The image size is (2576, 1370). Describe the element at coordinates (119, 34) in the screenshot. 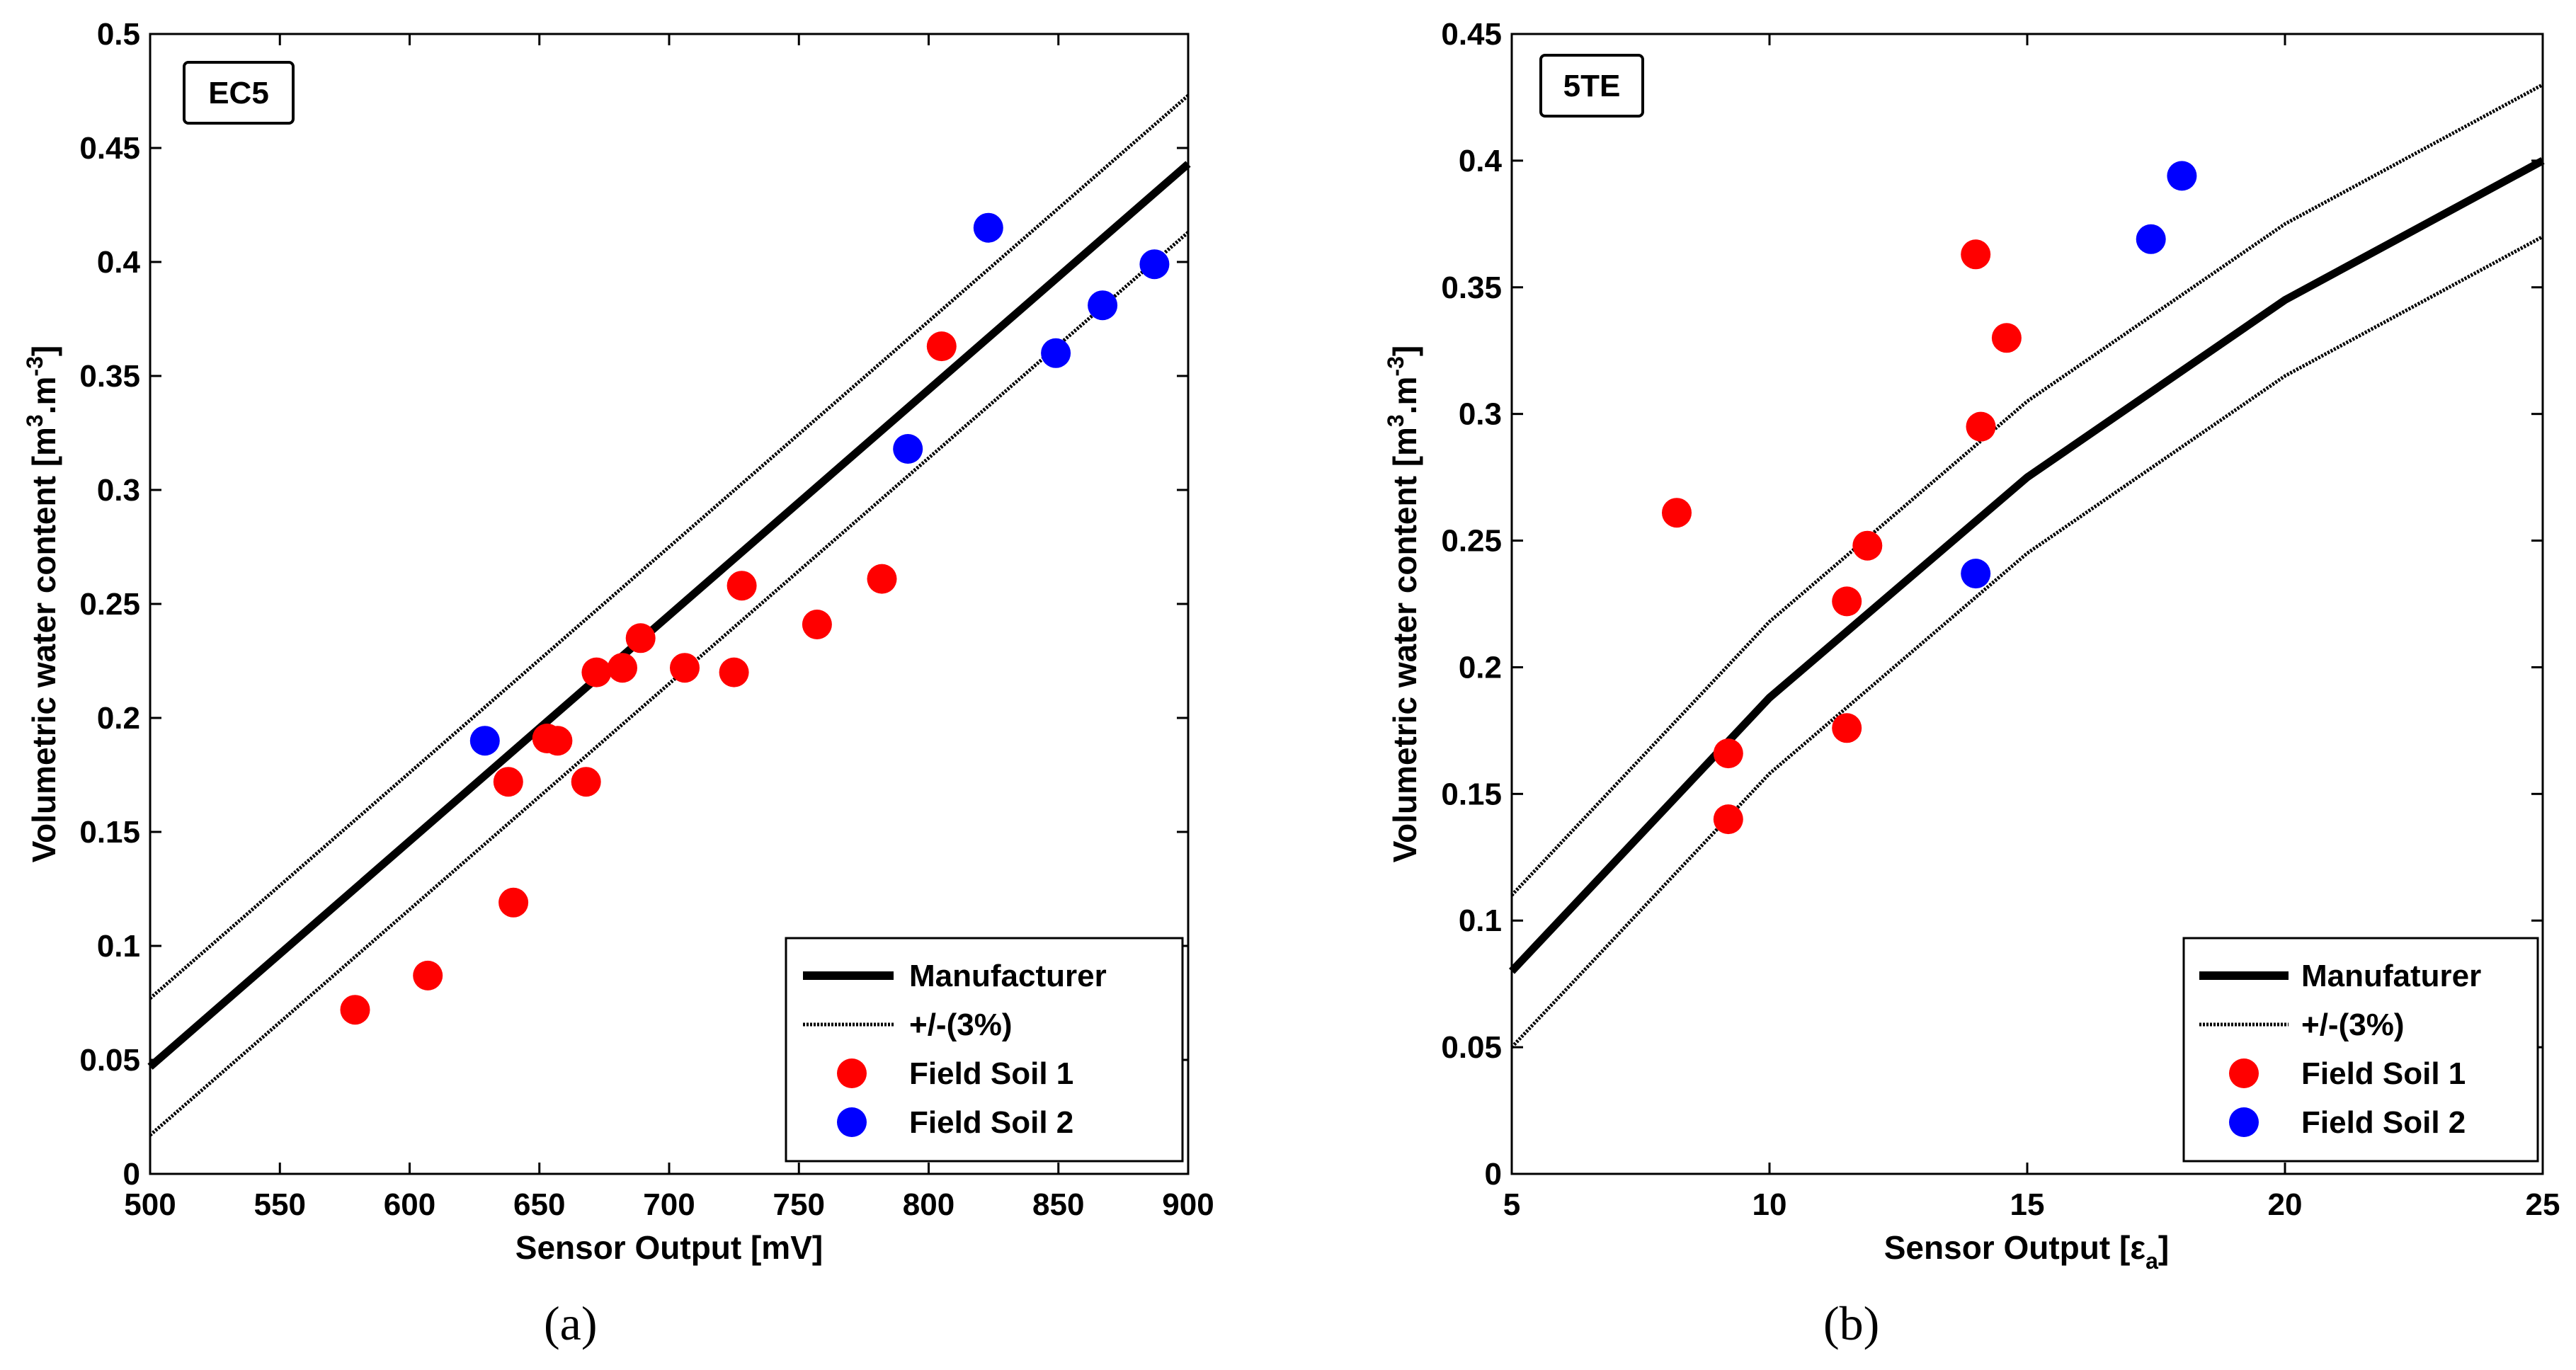

I see `y-tick-label: 0.5` at that location.